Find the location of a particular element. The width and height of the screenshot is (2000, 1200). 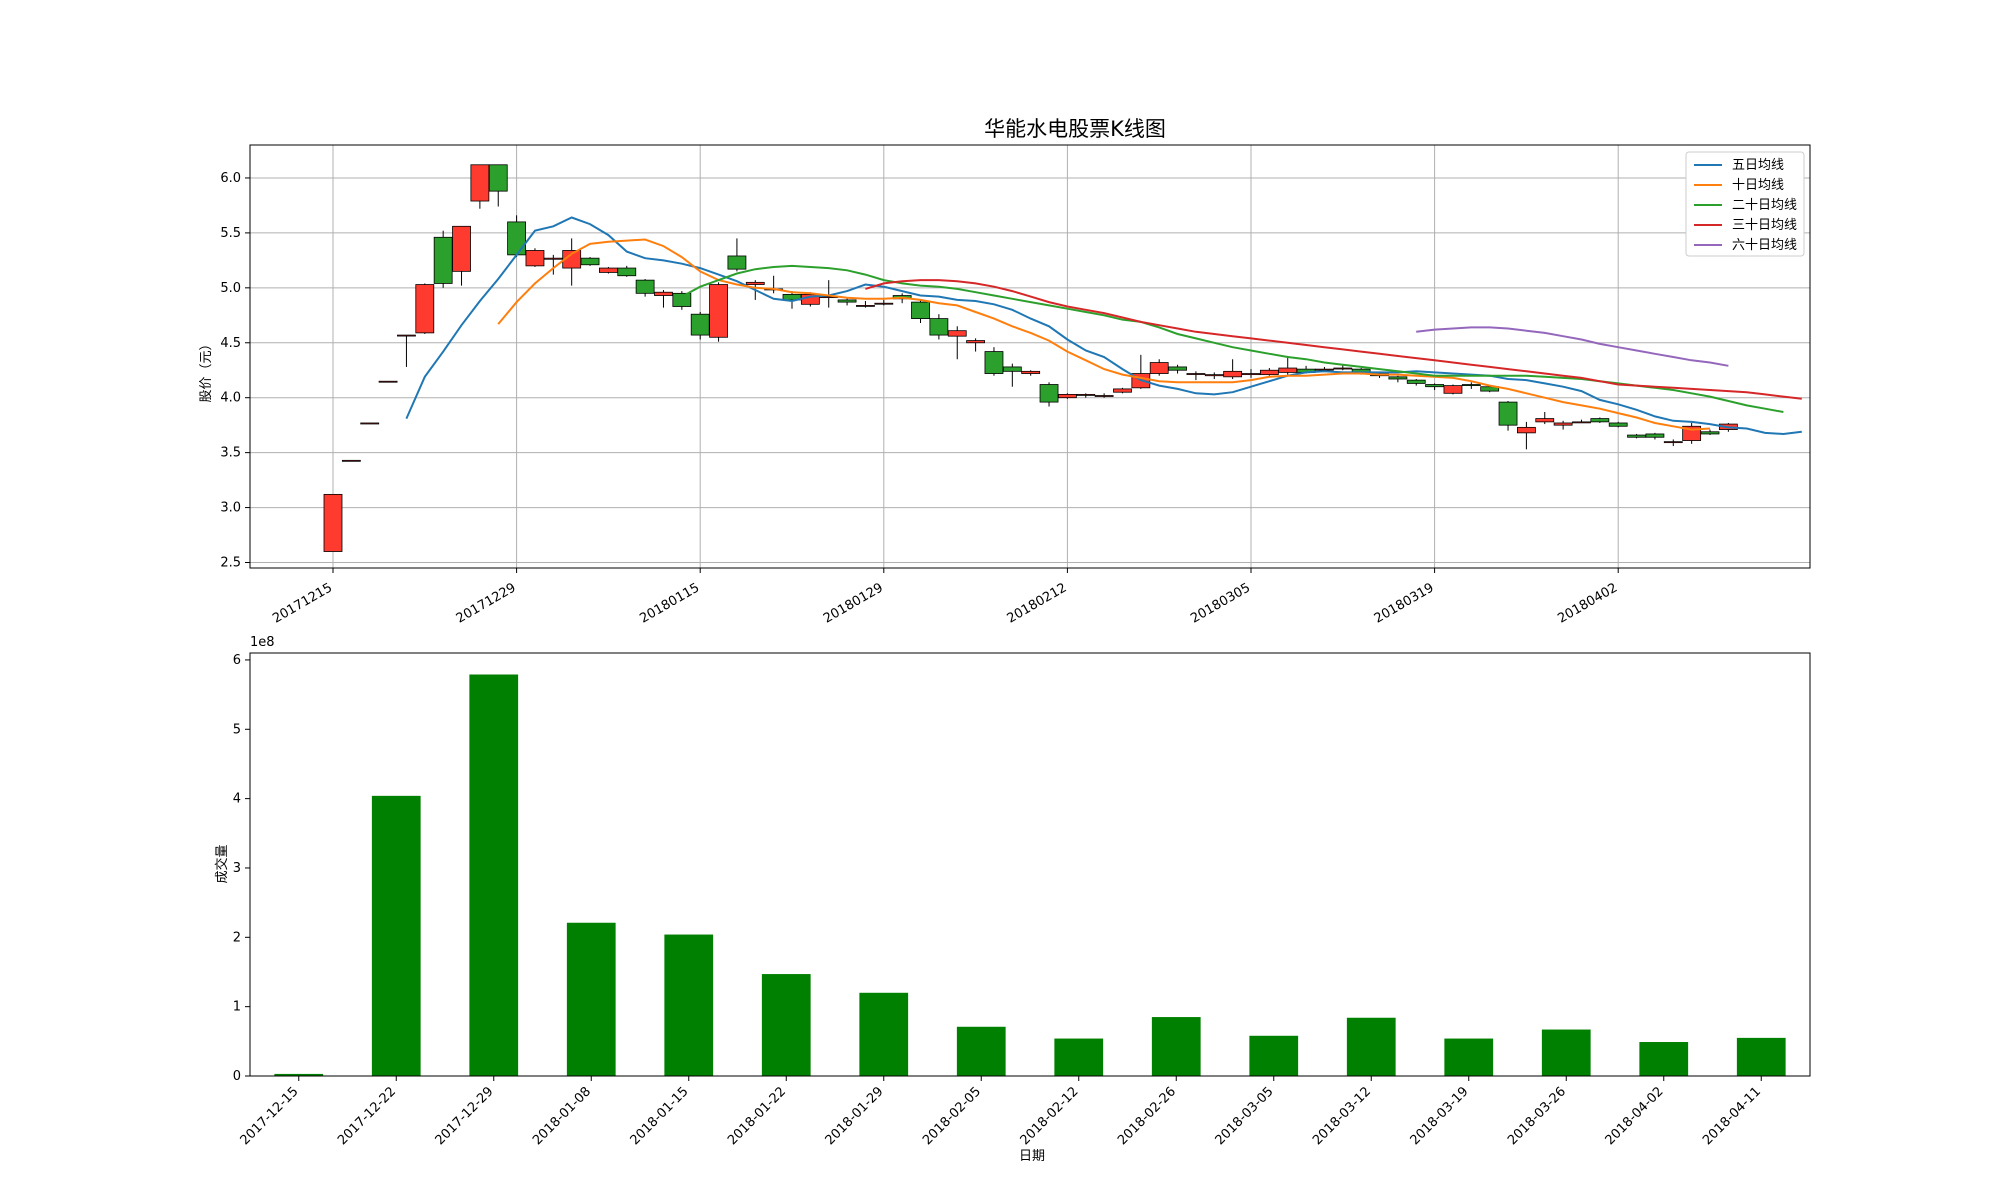

top-y-tick-label: 6.0 is located at coordinates (230, 178).